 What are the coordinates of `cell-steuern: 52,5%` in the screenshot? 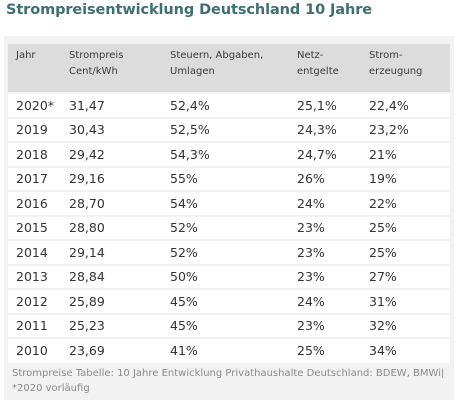 It's located at (225, 129).